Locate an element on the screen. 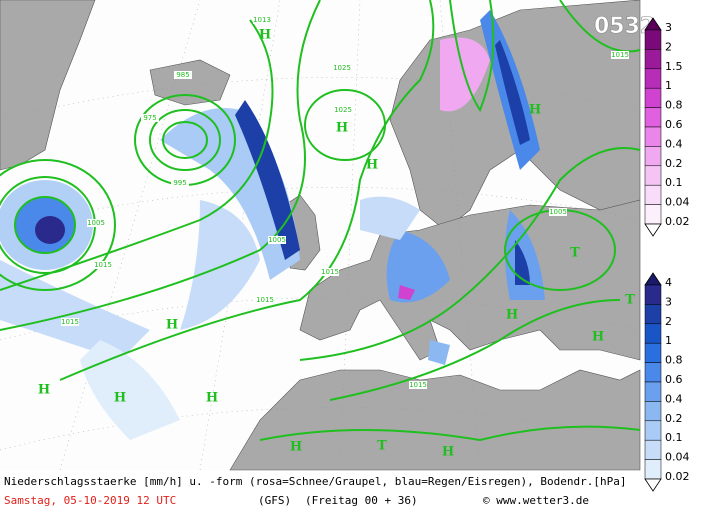  caption-credit: © www.wetter3.de is located at coordinates (536, 500).